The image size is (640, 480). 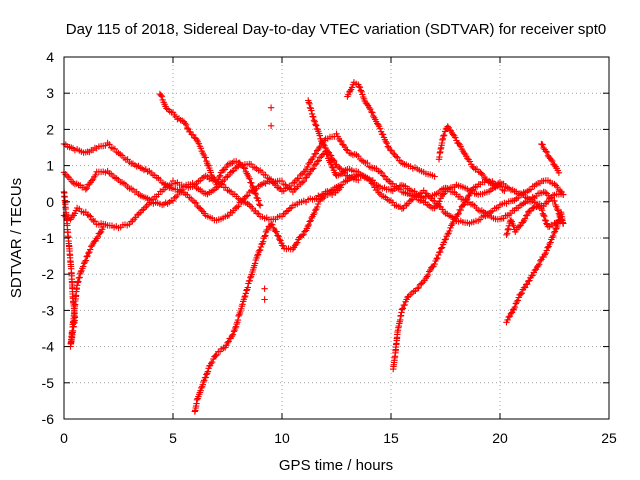 What do you see at coordinates (282, 438) in the screenshot?
I see `x-tick-label: 10` at bounding box center [282, 438].